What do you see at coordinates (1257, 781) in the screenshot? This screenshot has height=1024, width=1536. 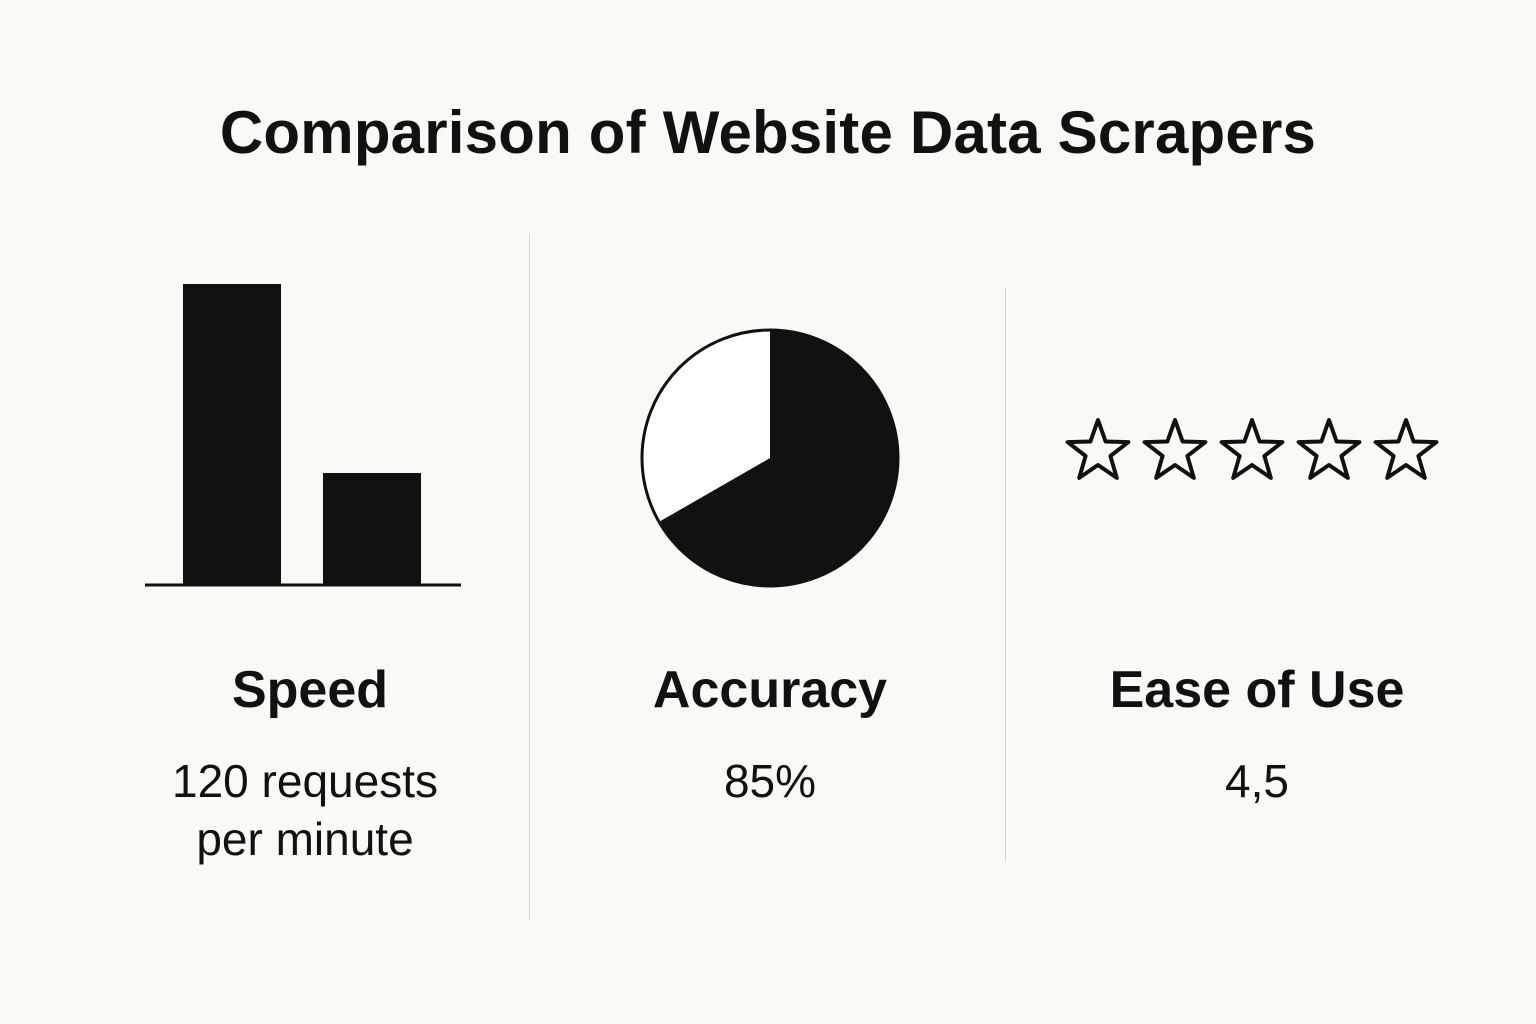 I see `ease-value: 4,5` at bounding box center [1257, 781].